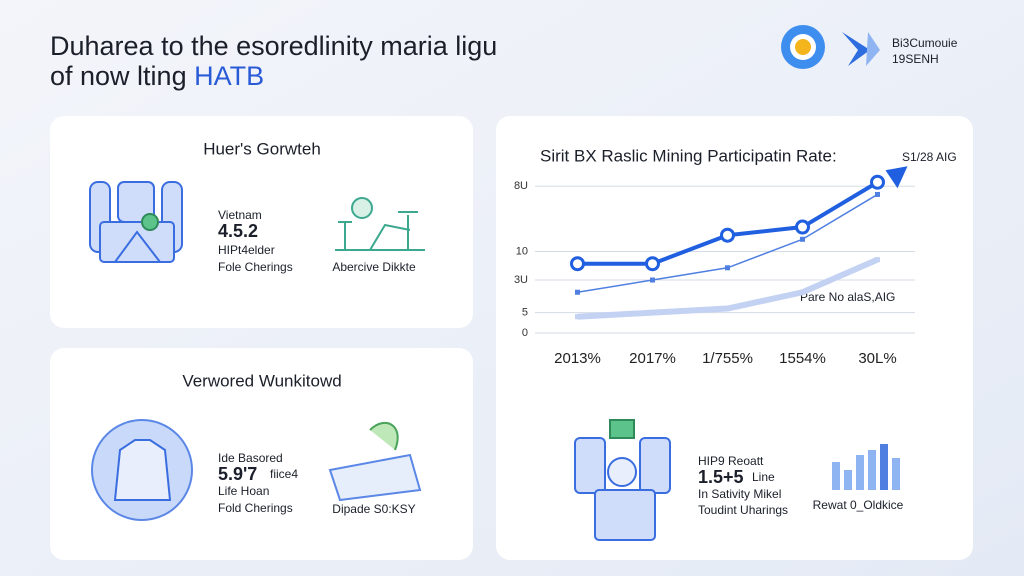  Describe the element at coordinates (727, 358) in the screenshot. I see `x-tick-label: 1/755%` at that location.